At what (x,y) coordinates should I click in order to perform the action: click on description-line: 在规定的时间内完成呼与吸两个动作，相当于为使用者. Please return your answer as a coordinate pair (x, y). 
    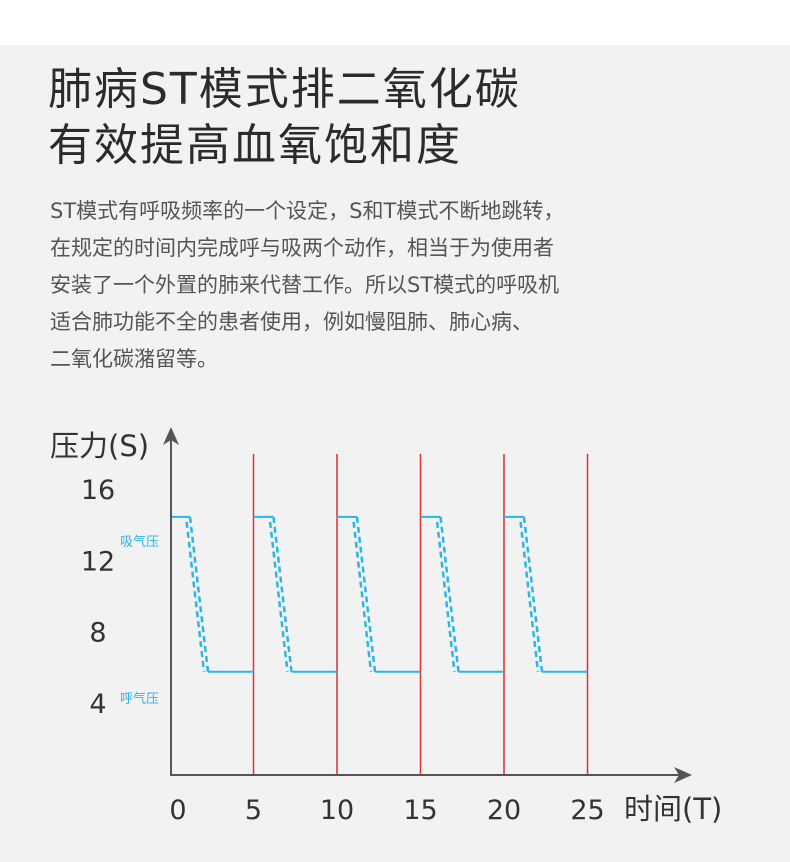
    Looking at the image, I should click on (302, 248).